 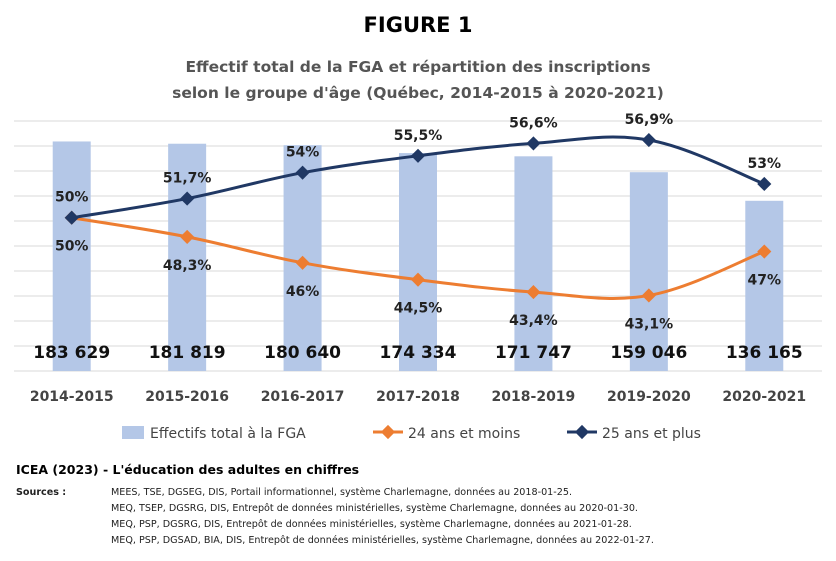 What do you see at coordinates (187, 353) in the screenshot?
I see `bar-value-label: 181 819` at bounding box center [187, 353].